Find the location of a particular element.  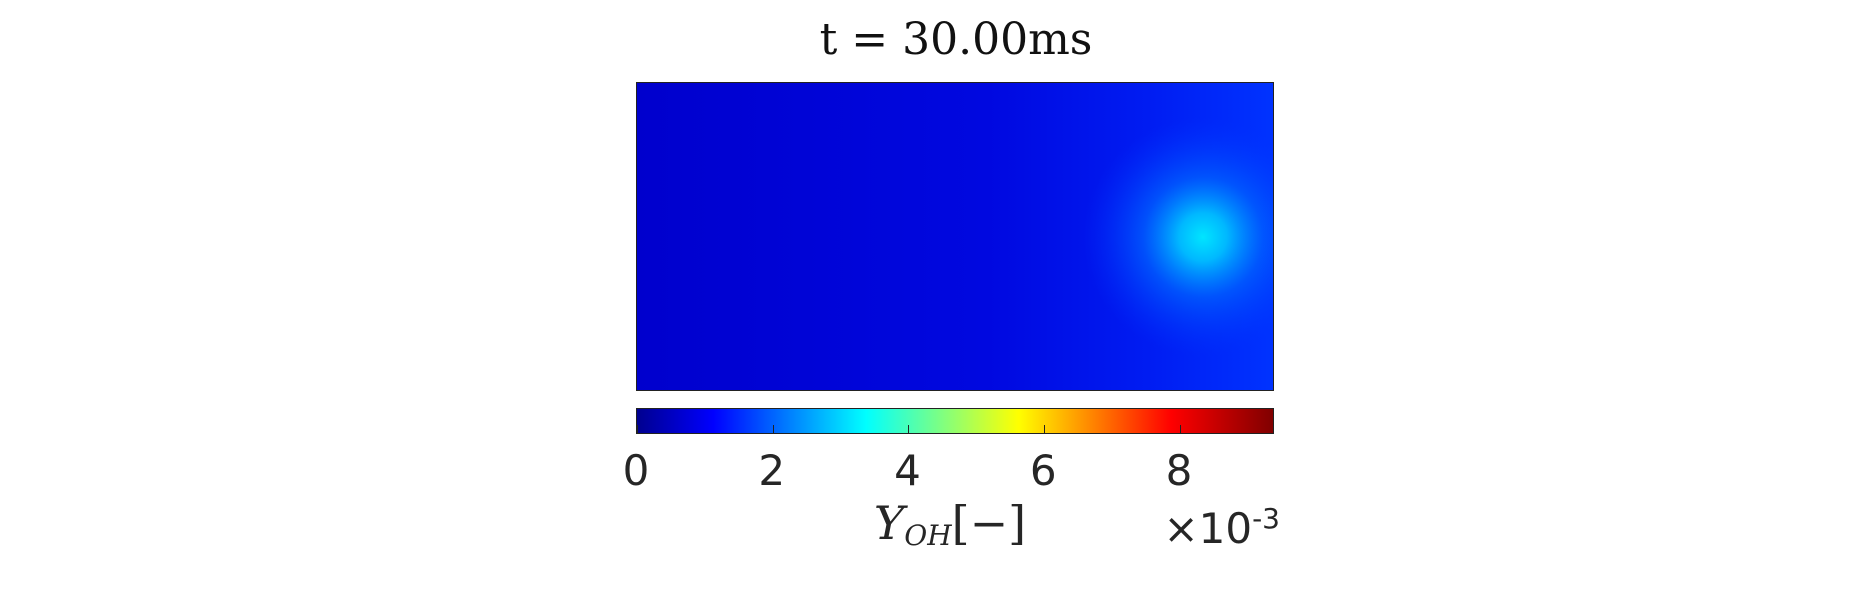

oh-hotspot is located at coordinates (1178, 237).